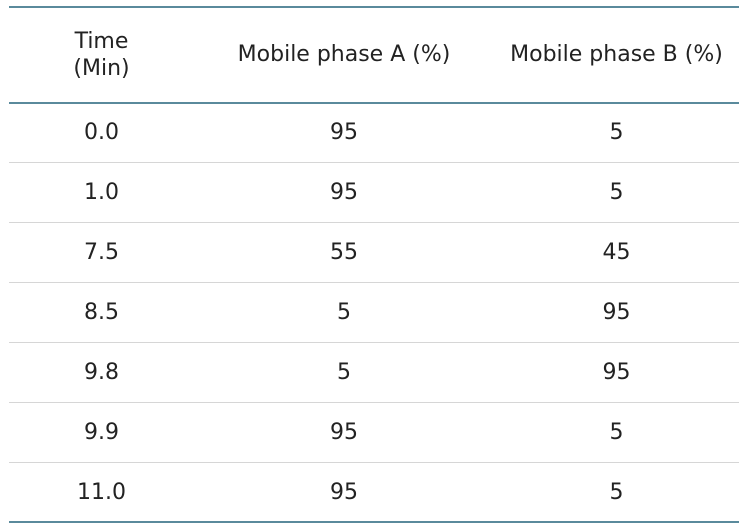 The height and width of the screenshot is (531, 750). I want to click on table-row: 7.5 55 45, so click(374, 253).